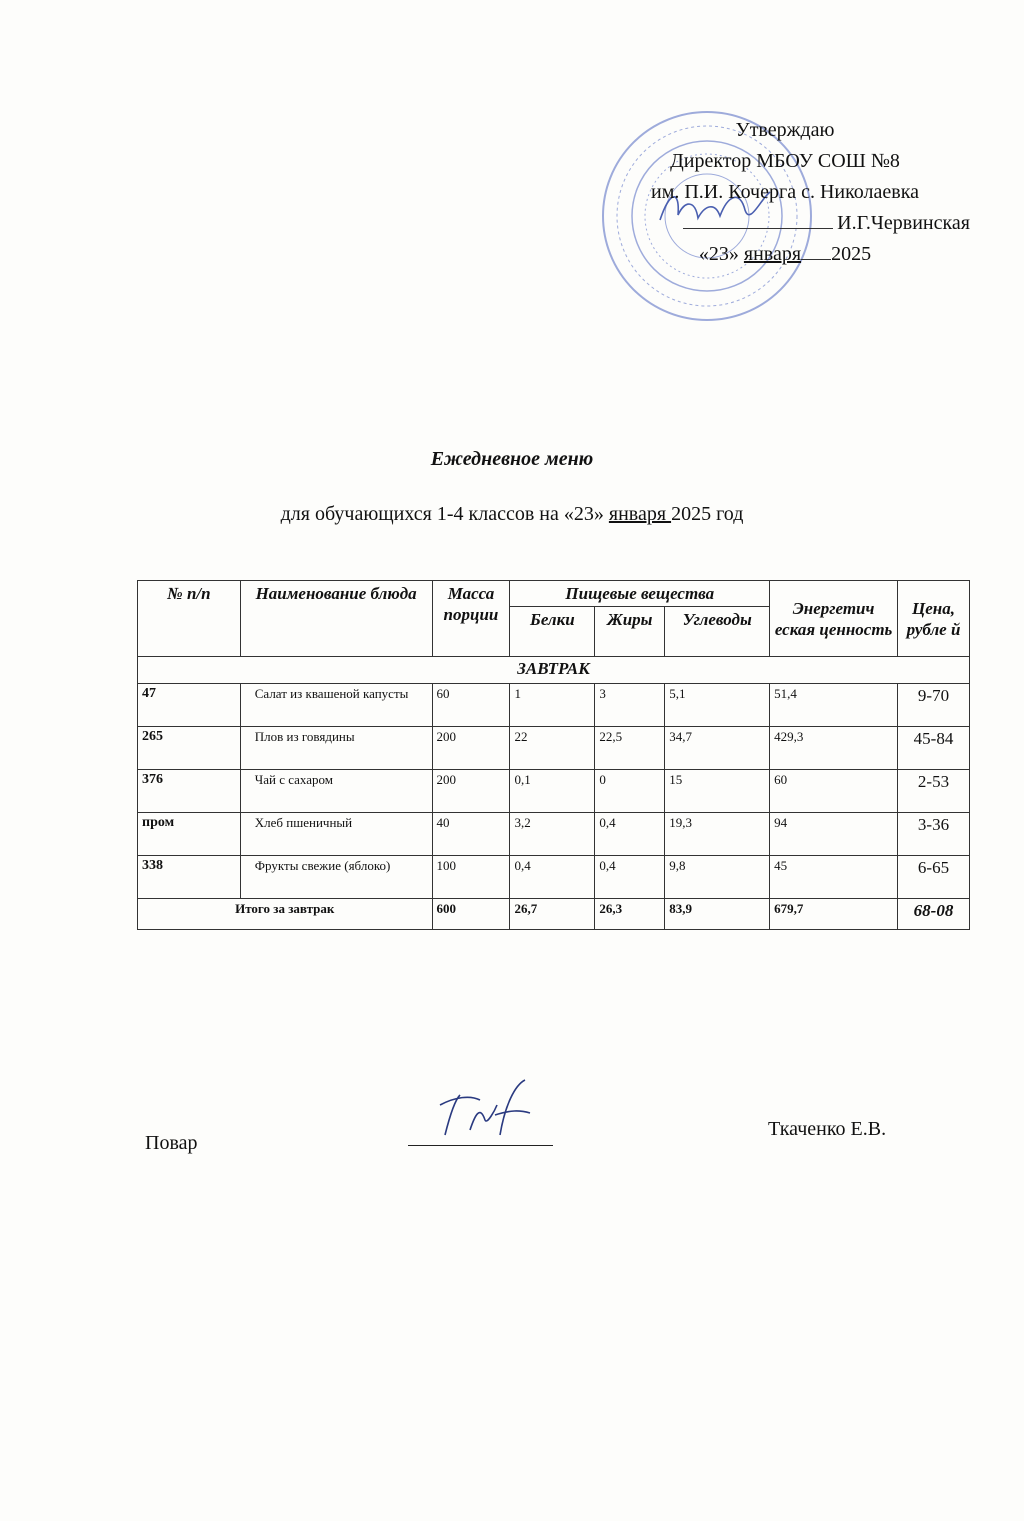 This screenshot has width=1024, height=1521. Describe the element at coordinates (715, 206) in the screenshot. I see `director-signature` at that location.